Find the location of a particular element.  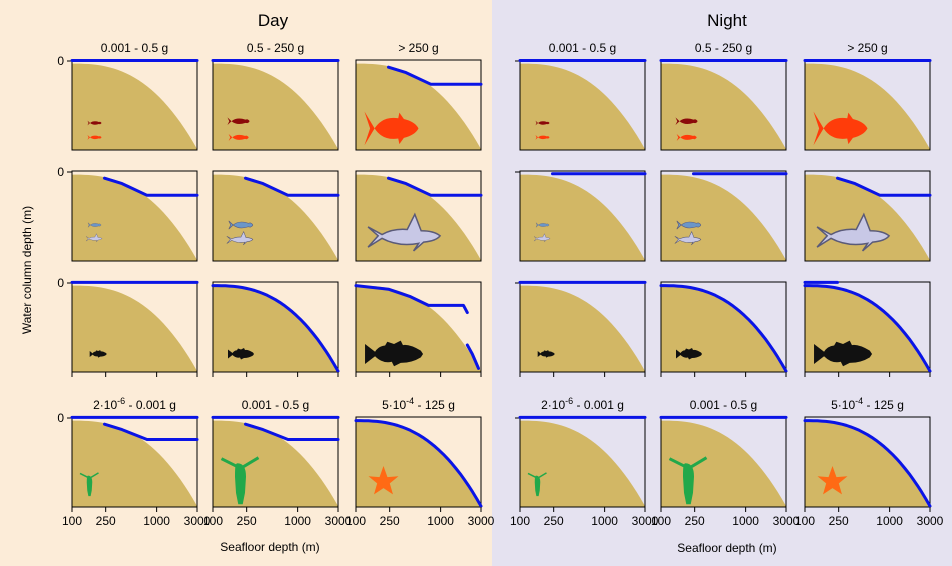

panel-day-r4-c2: 0.001 - 0.5 g 100 250 1000 3000 is located at coordinates (277, 463).